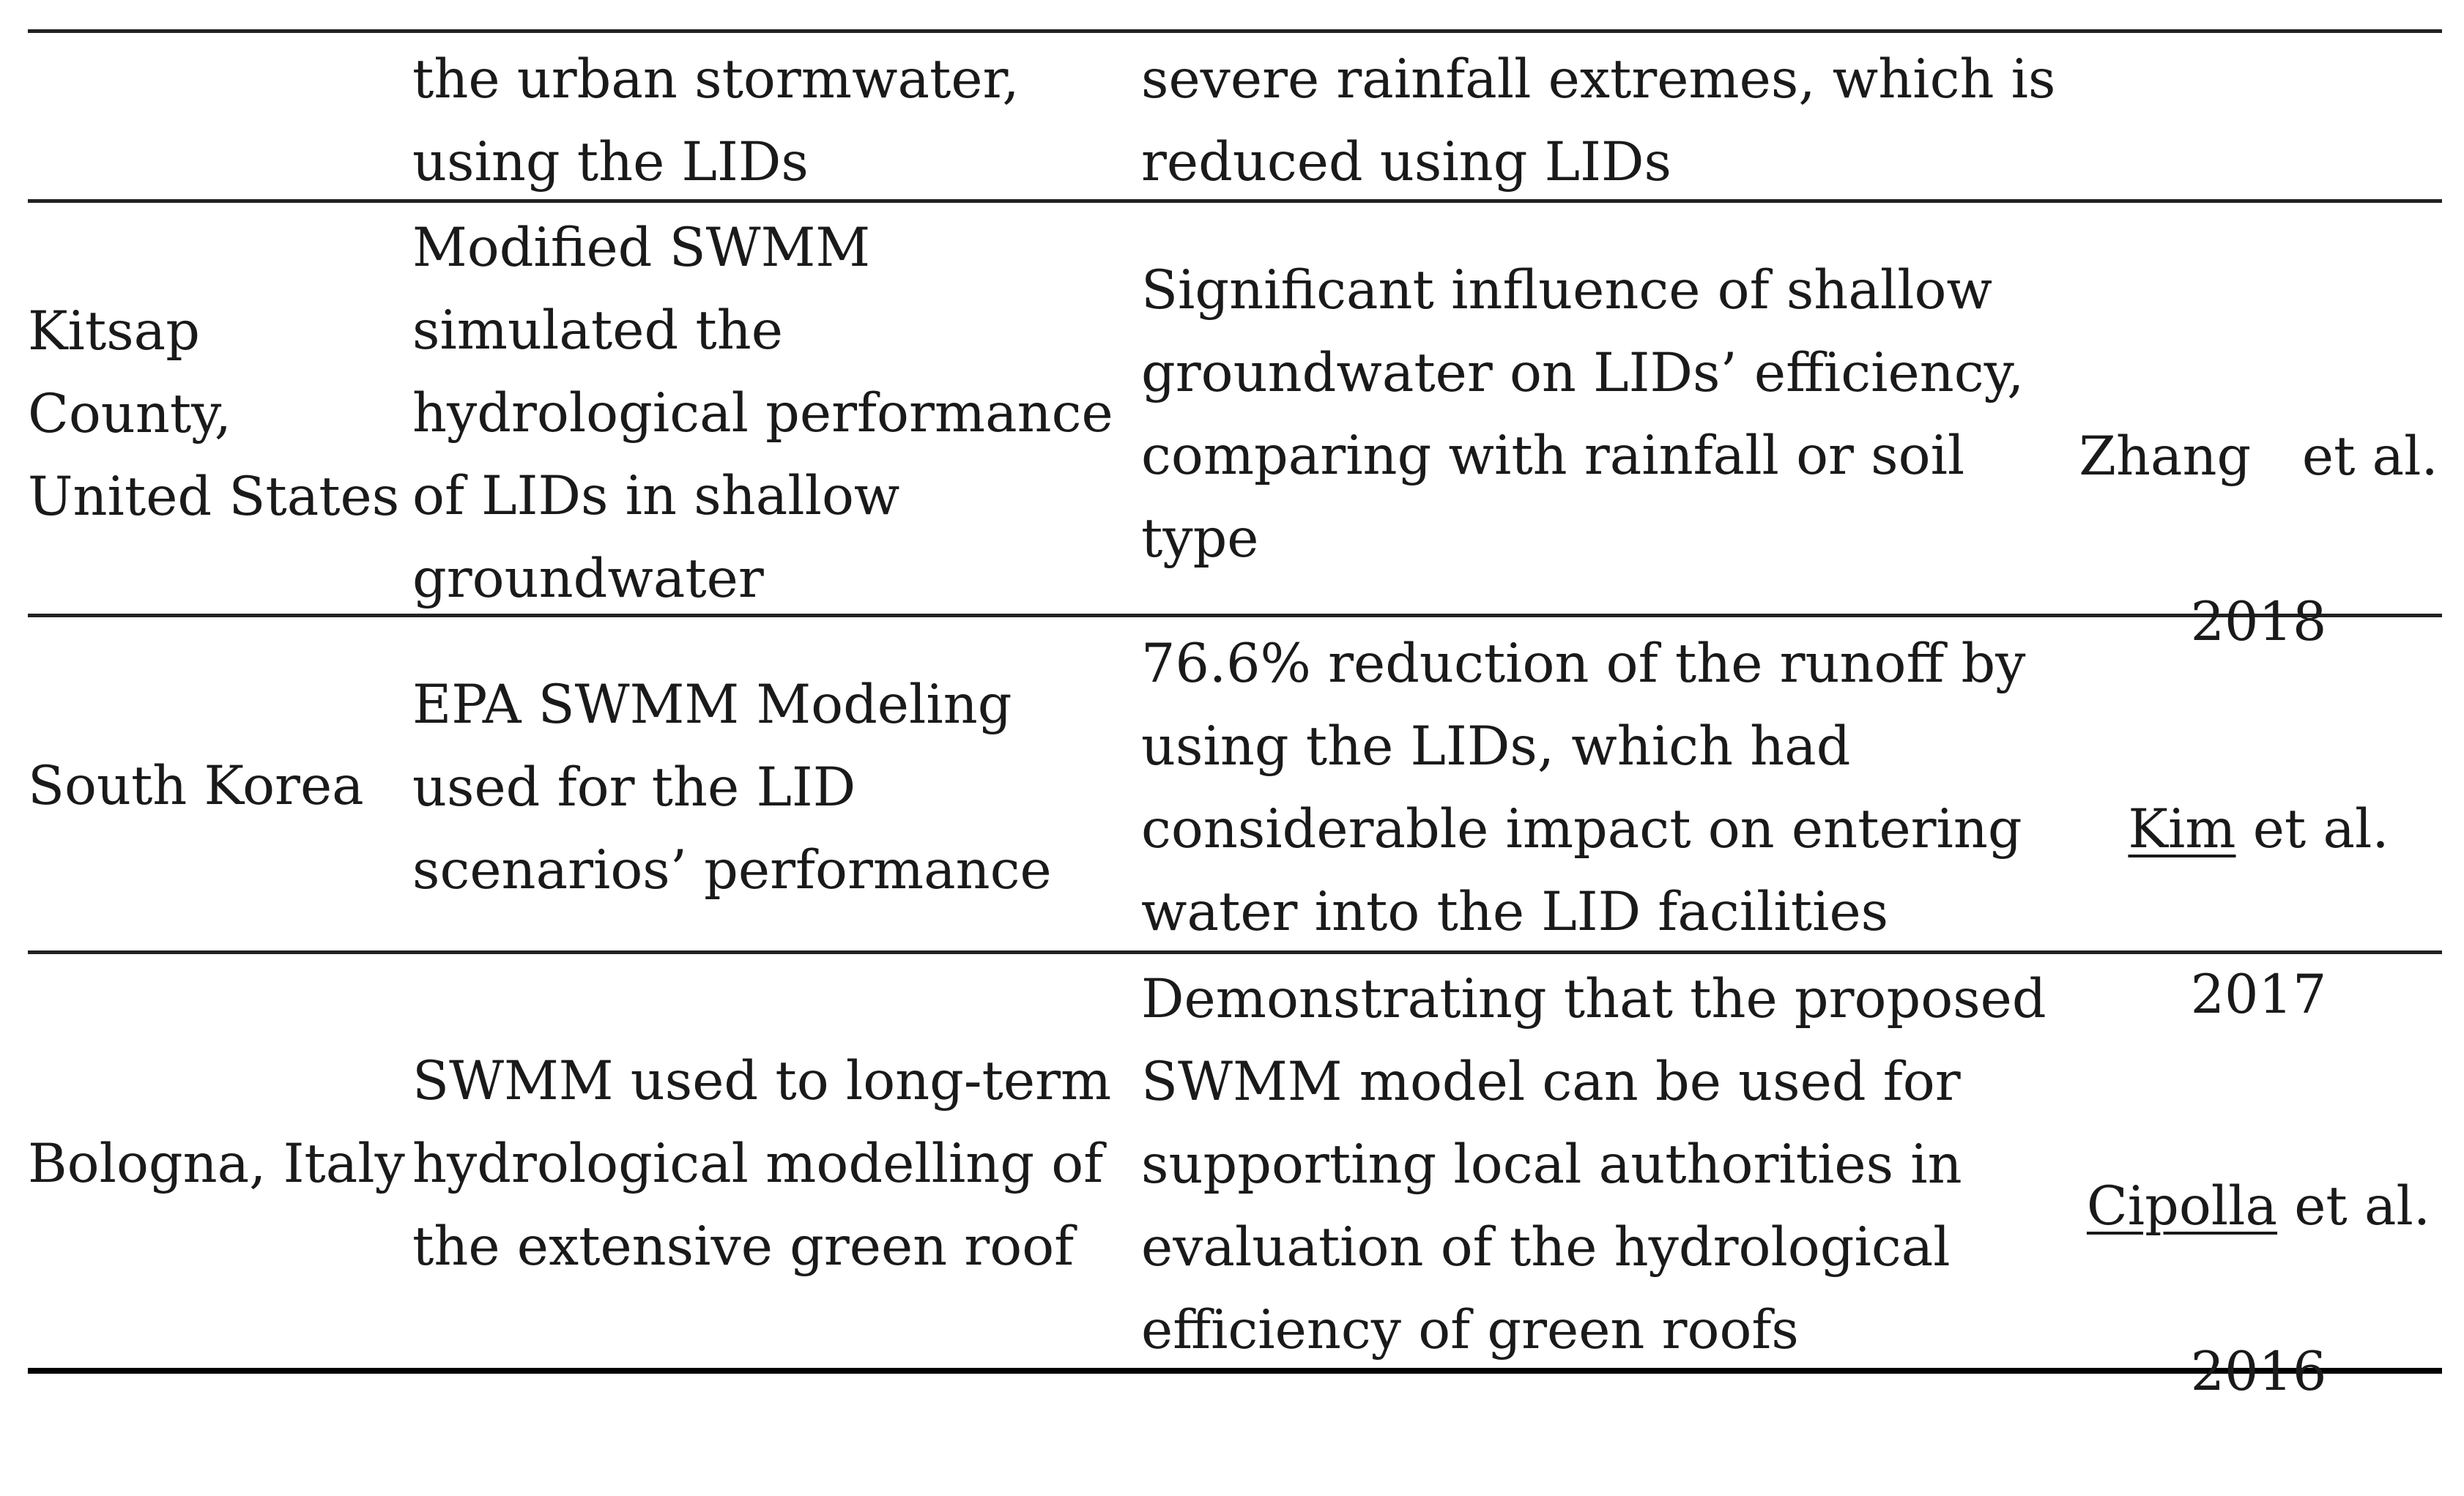 This screenshot has width=2464, height=1496. I want to click on table-cell-reference: Kim et al. 2017, so click(2258, 912).